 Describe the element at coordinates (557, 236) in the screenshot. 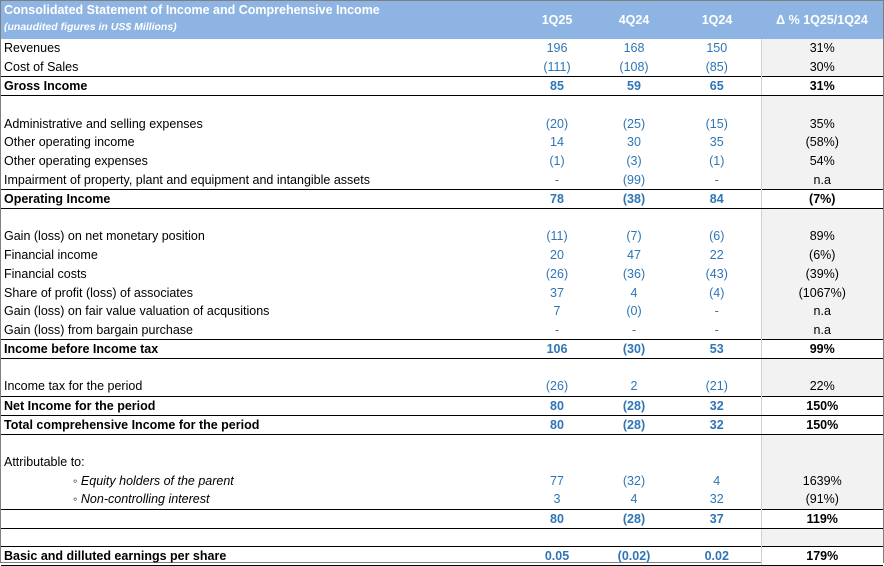

I see `value-cell: (11)` at that location.